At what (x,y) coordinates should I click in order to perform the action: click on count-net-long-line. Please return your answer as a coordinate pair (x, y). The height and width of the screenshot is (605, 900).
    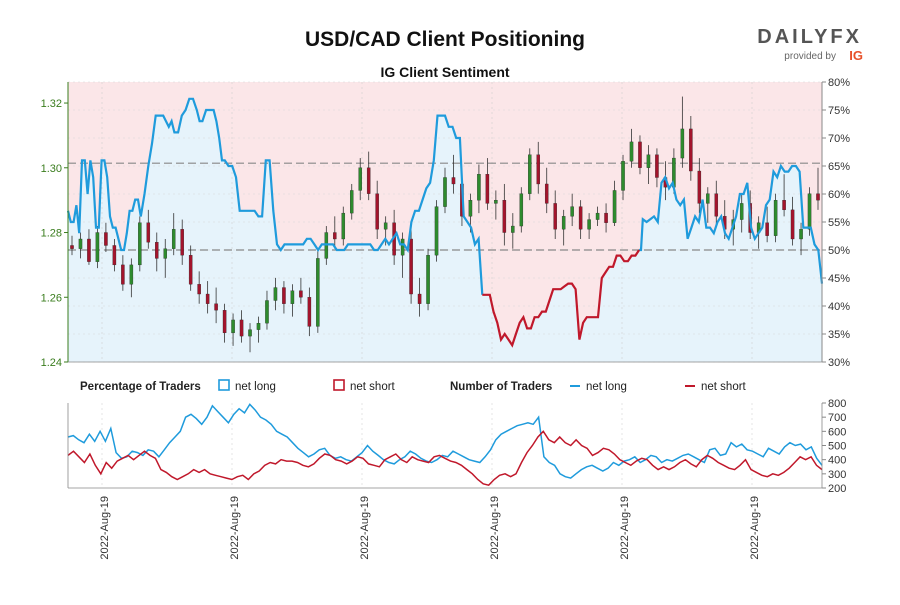
    Looking at the image, I should click on (445, 441).